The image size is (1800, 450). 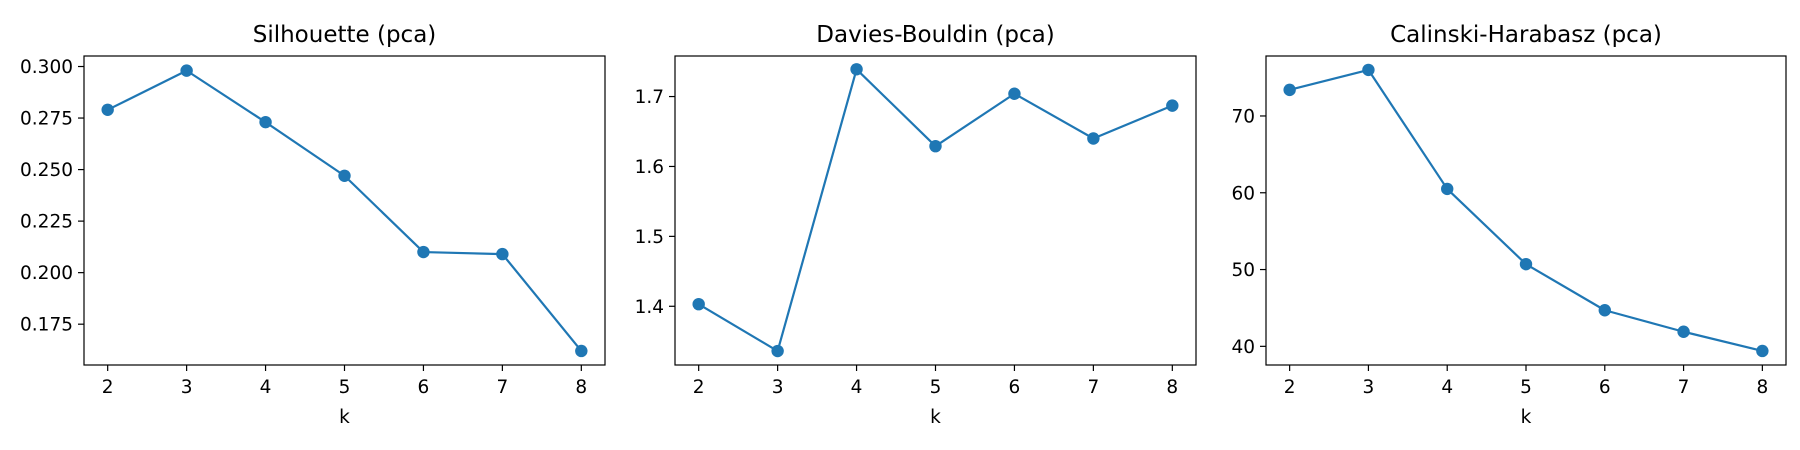 I want to click on y-tick-label: 0.175, so click(x=46, y=325).